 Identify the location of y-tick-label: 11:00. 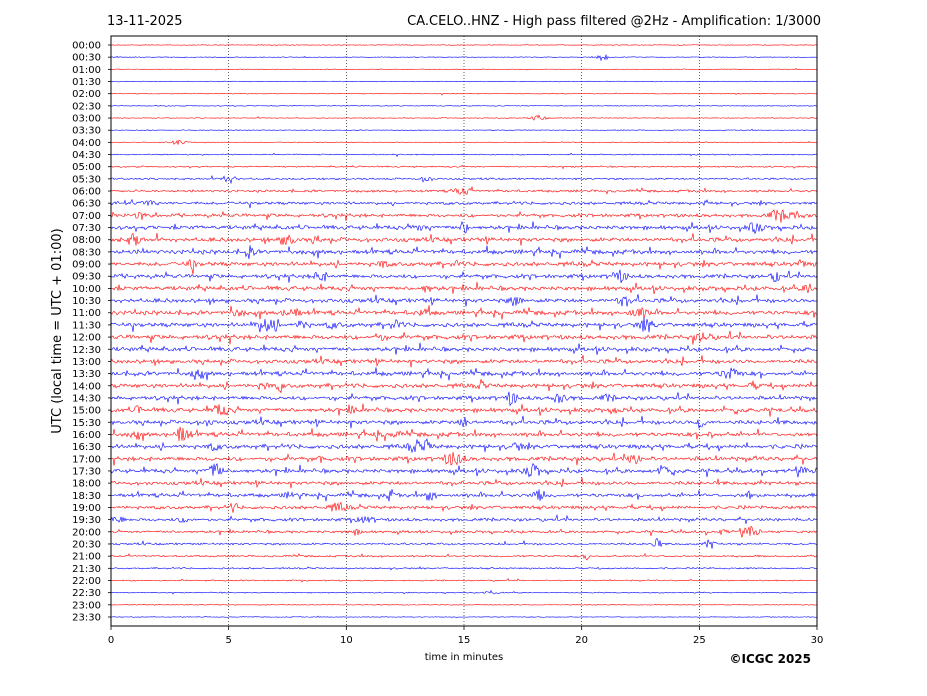
(86, 313).